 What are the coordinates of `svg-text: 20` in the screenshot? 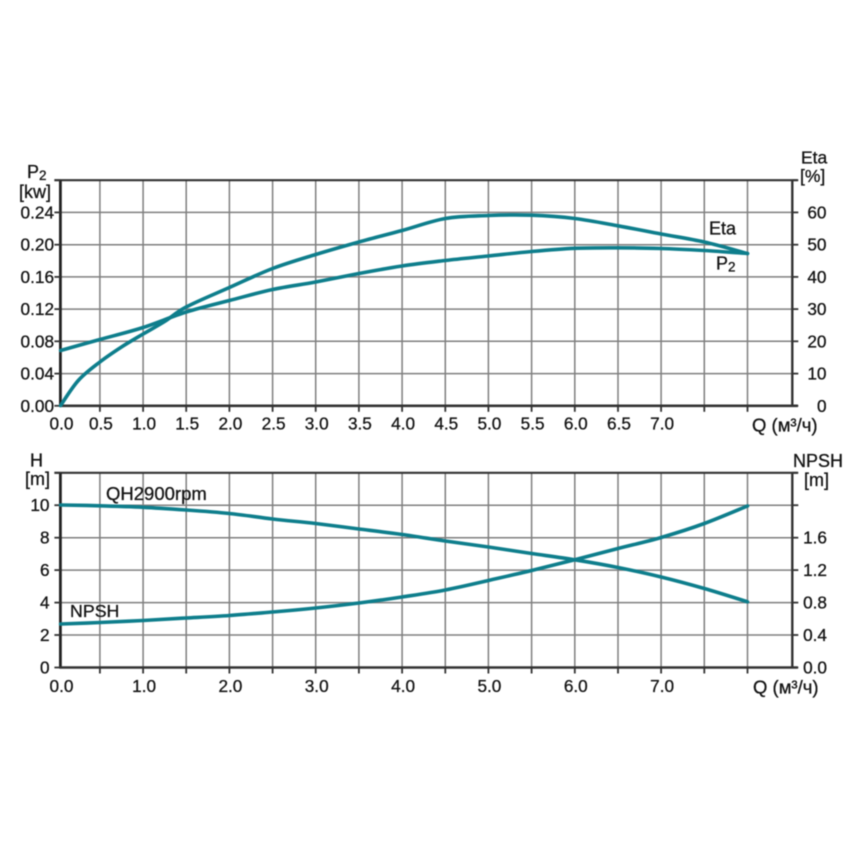 It's located at (816, 341).